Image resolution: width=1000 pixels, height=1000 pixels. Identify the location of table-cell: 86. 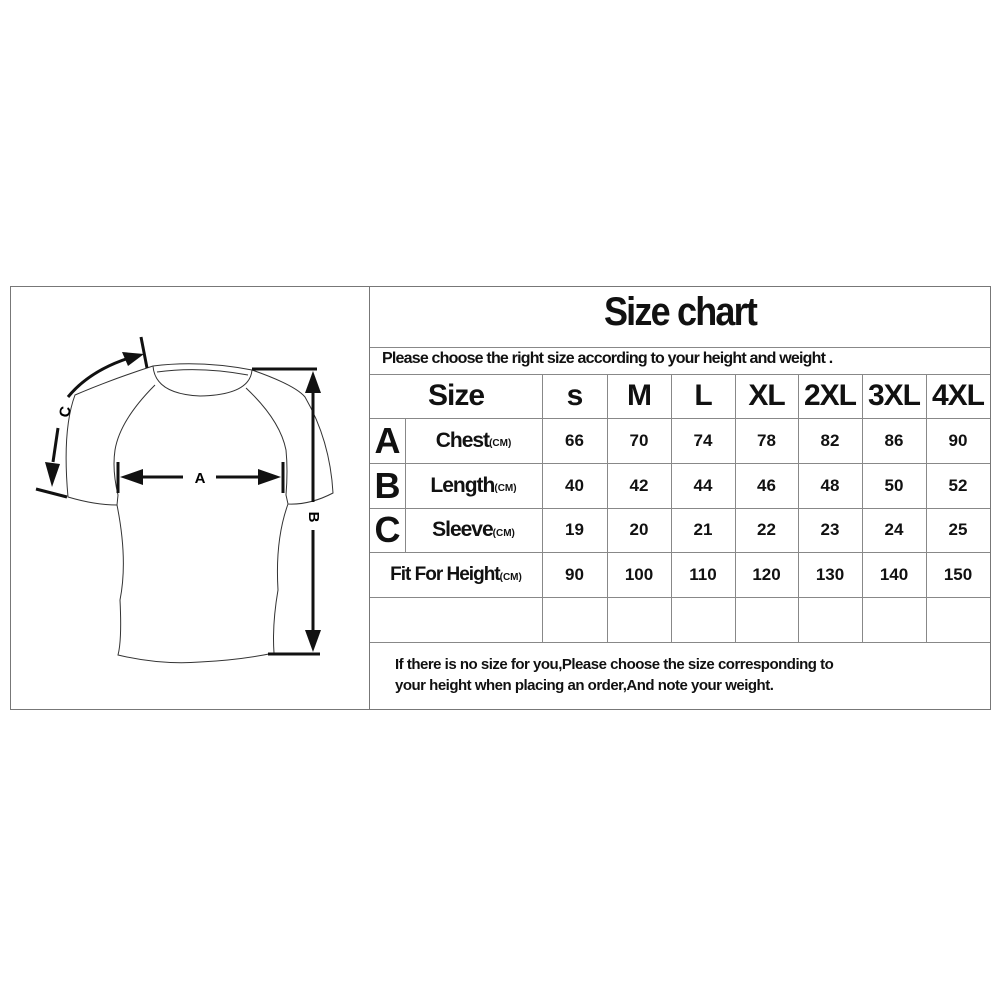
(894, 440).